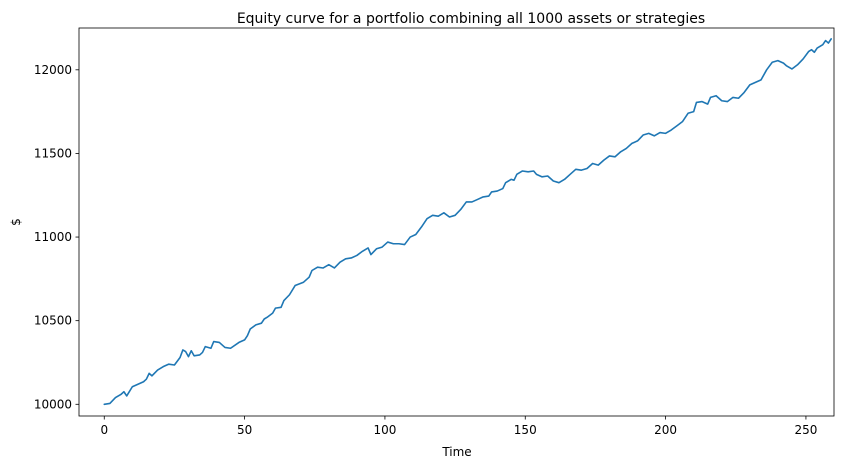  I want to click on x-tick-label: 100, so click(384, 430).